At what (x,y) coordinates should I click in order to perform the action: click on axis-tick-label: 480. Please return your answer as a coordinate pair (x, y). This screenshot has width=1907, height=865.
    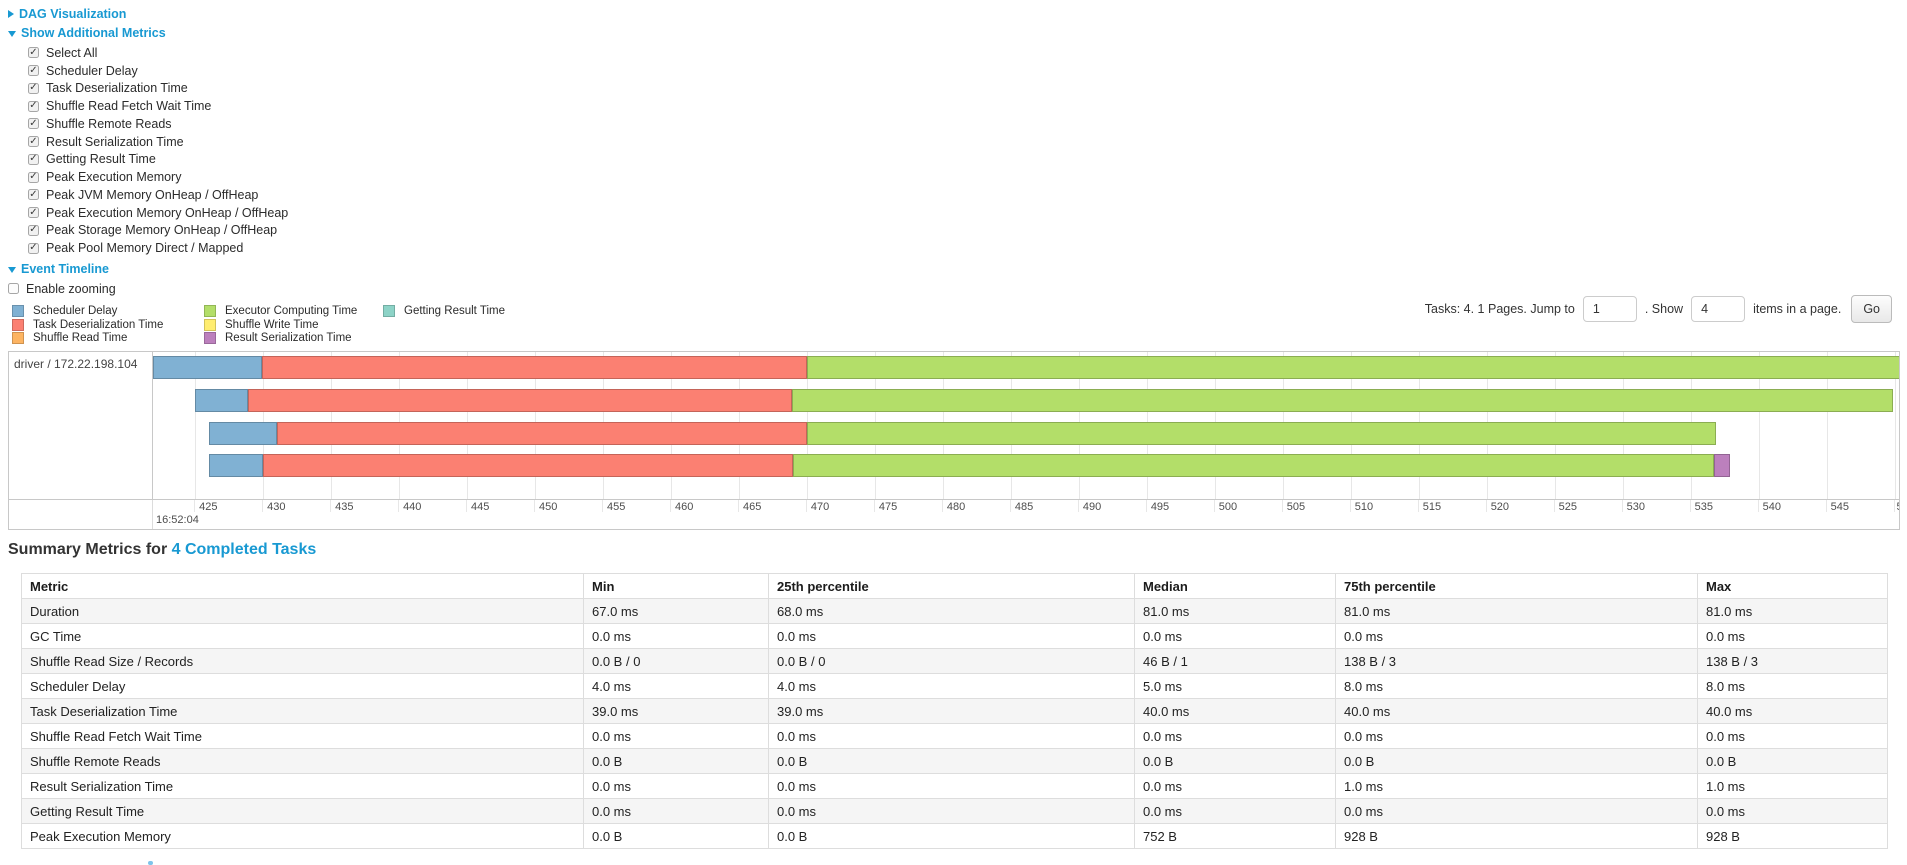
    Looking at the image, I should click on (956, 507).